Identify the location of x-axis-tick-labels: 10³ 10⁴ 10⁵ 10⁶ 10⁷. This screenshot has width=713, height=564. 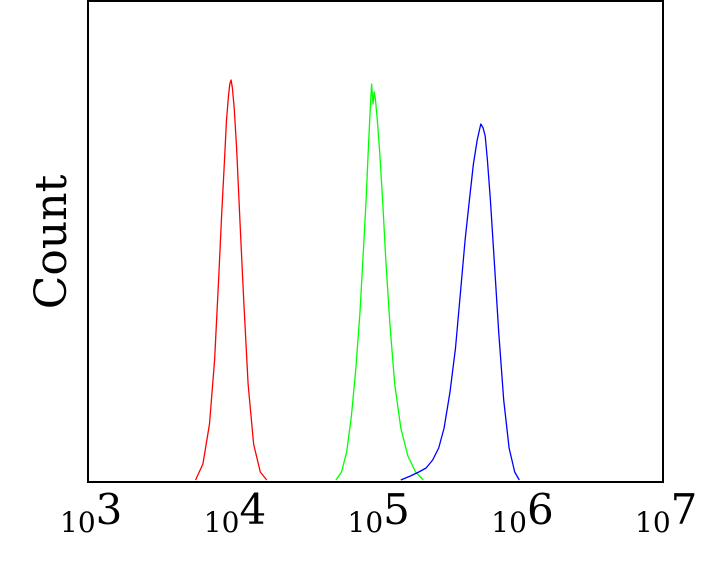
(378, 512).